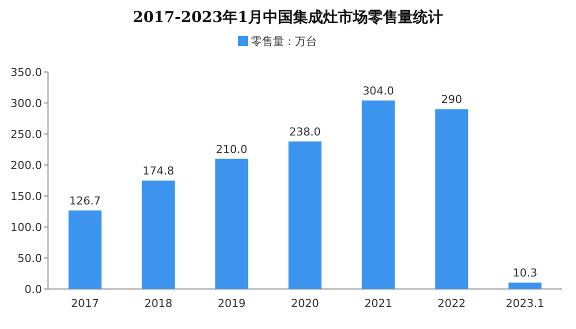 The height and width of the screenshot is (329, 576). I want to click on x-tick-label: 2021, so click(378, 303).